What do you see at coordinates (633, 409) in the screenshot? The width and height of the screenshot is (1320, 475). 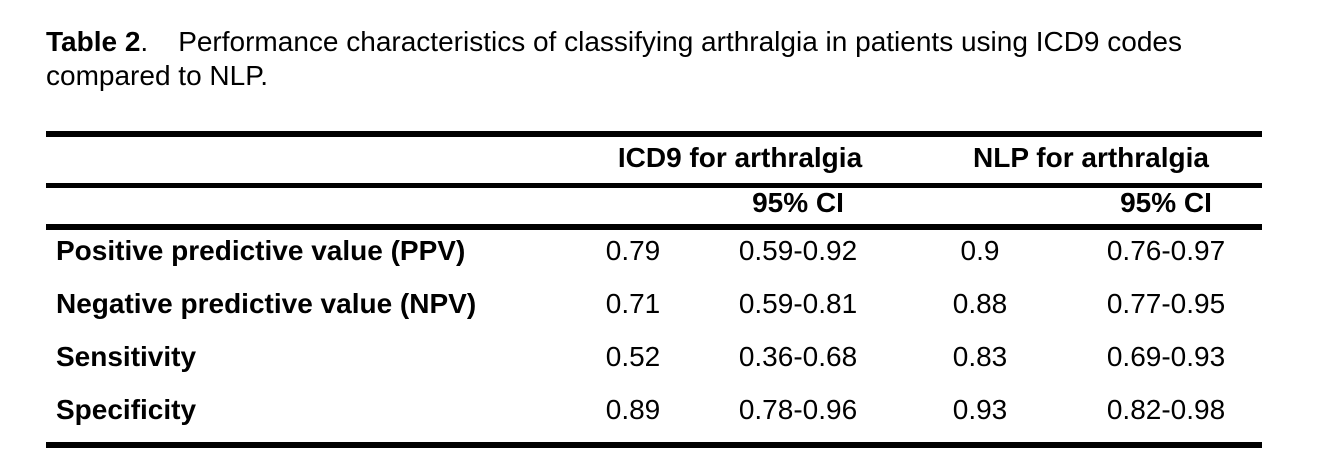 I see `icd9-value-cell: 0.89` at bounding box center [633, 409].